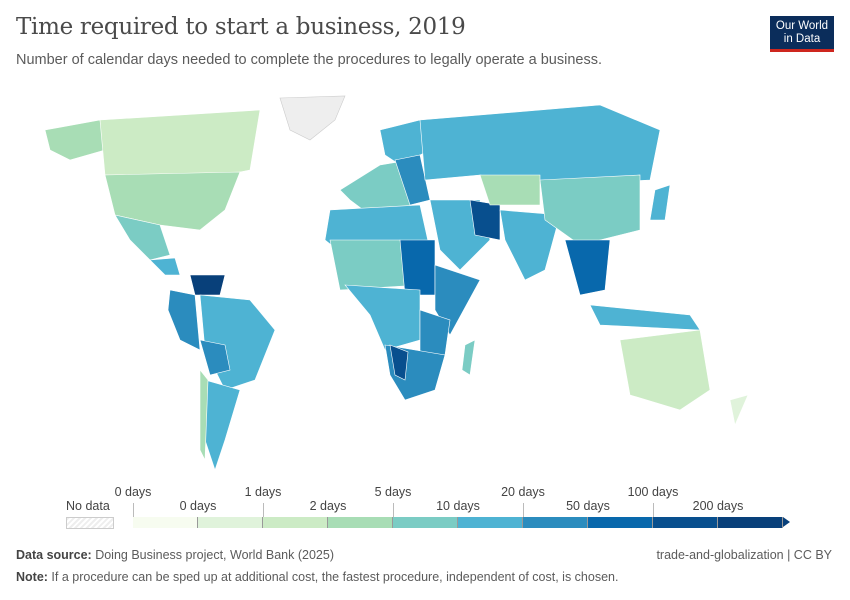  I want to click on legend-bottom-label: 2 days, so click(328, 506).